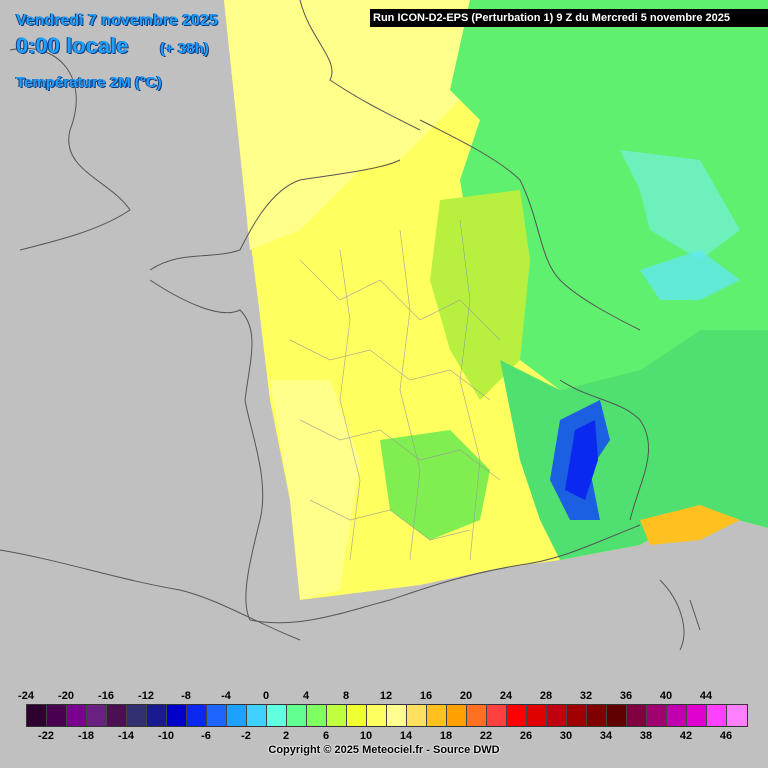 The height and width of the screenshot is (768, 768). What do you see at coordinates (526, 736) in the screenshot?
I see `legend-tick-label: 26` at bounding box center [526, 736].